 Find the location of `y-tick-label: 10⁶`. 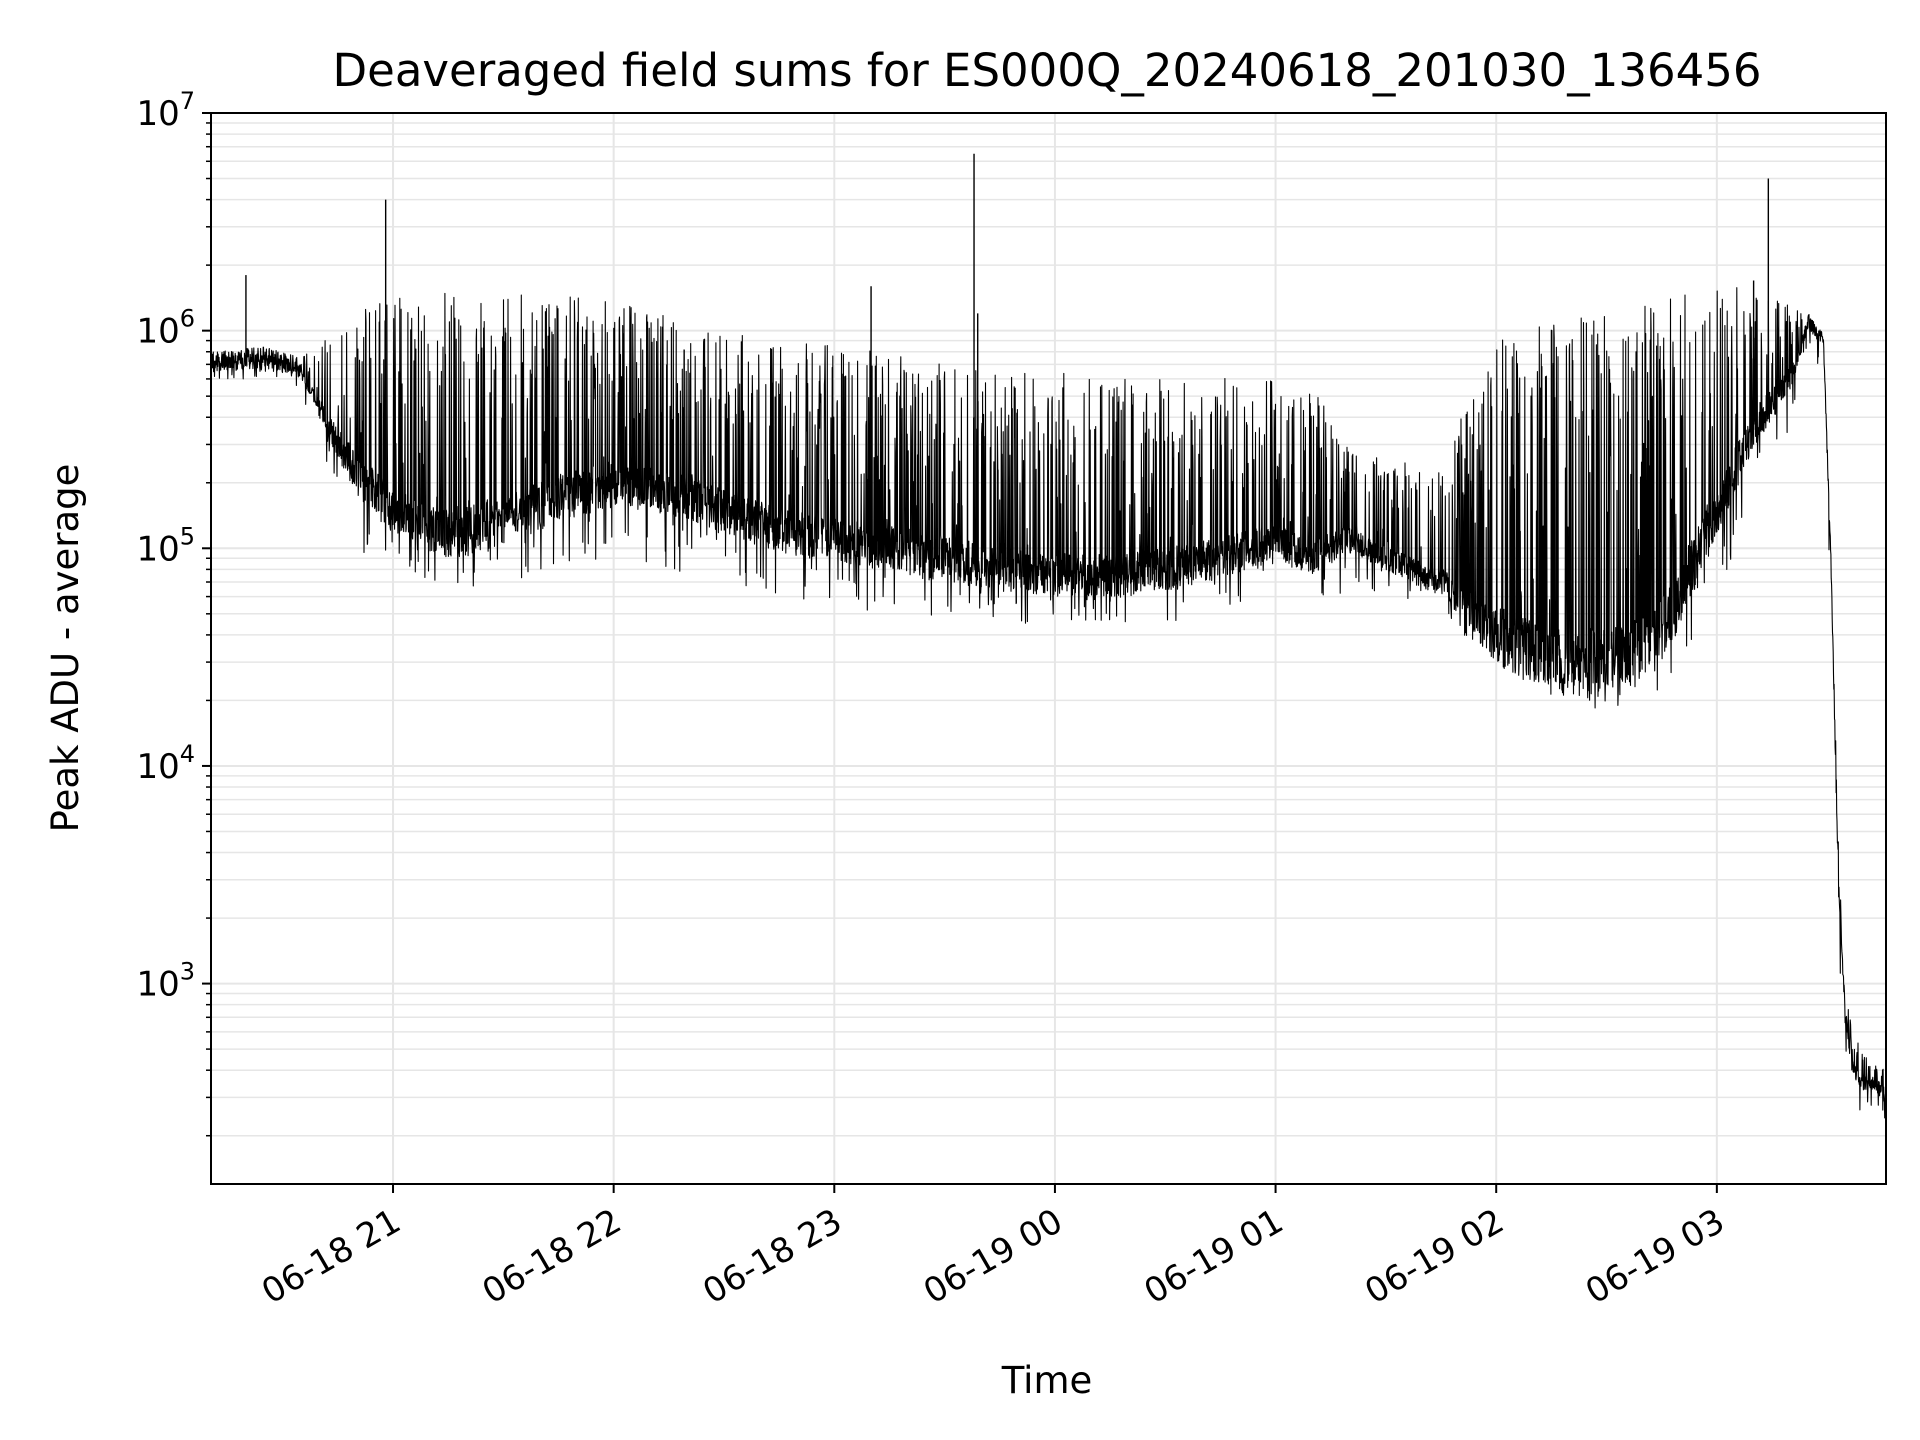

y-tick-label: 10⁶ is located at coordinates (165, 328).